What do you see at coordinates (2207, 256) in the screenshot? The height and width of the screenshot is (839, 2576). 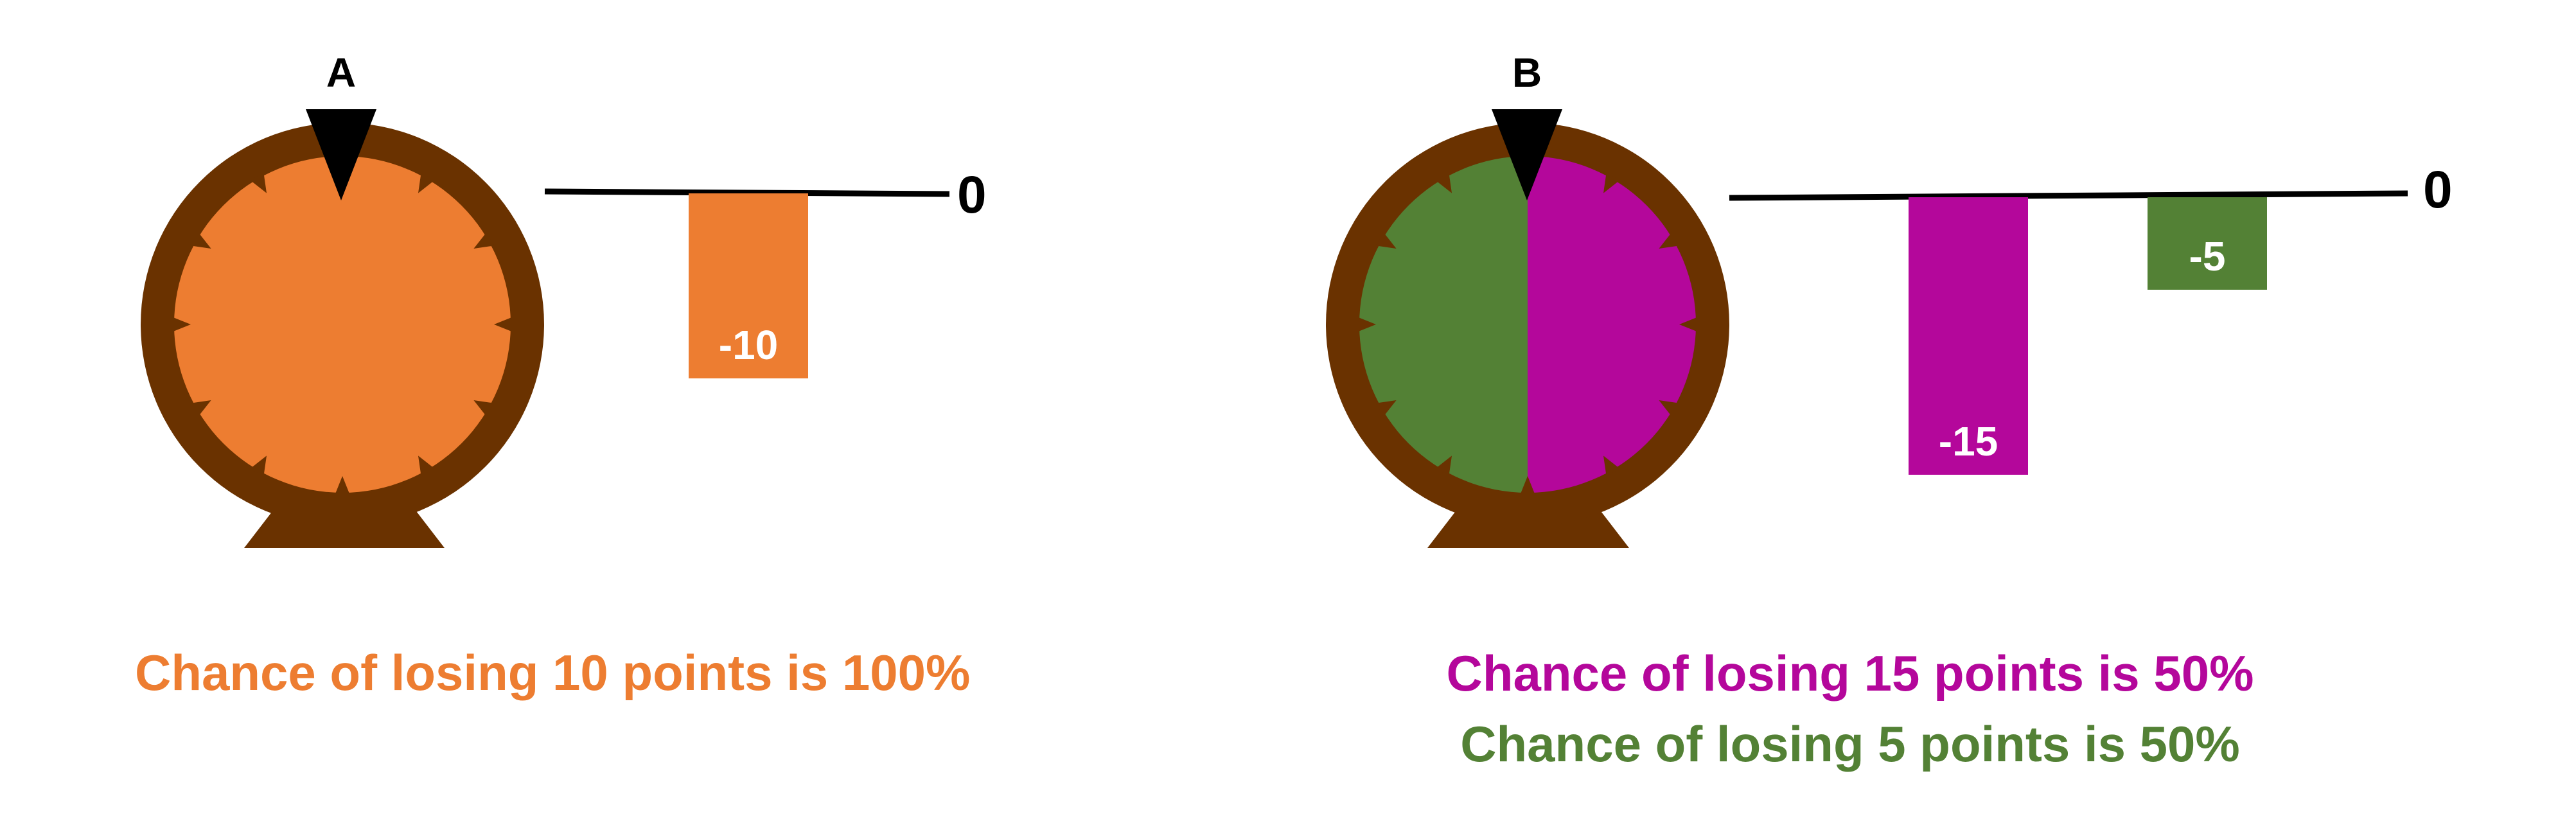 I see `chart-b-bar-2-label: -5` at bounding box center [2207, 256].